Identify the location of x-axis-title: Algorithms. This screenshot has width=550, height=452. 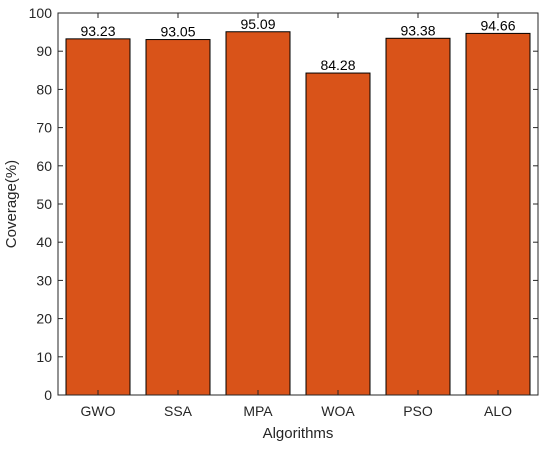
(298, 433).